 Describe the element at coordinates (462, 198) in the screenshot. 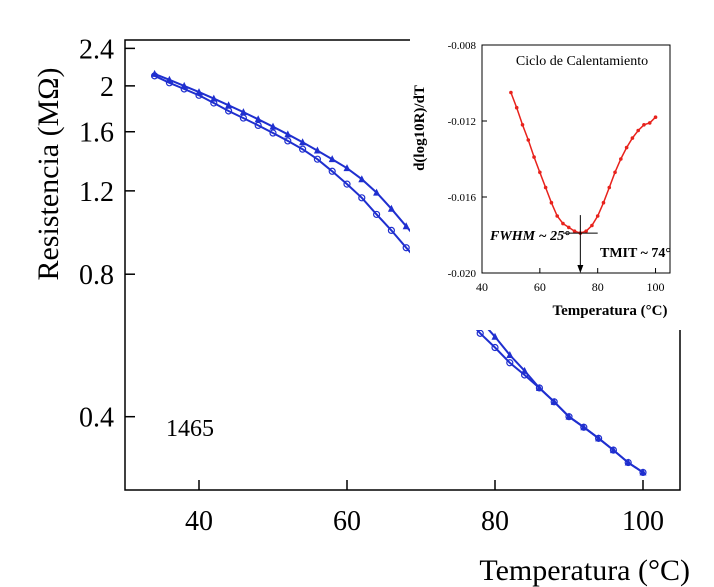

I see `inset-y-tick-label: -0.016` at that location.